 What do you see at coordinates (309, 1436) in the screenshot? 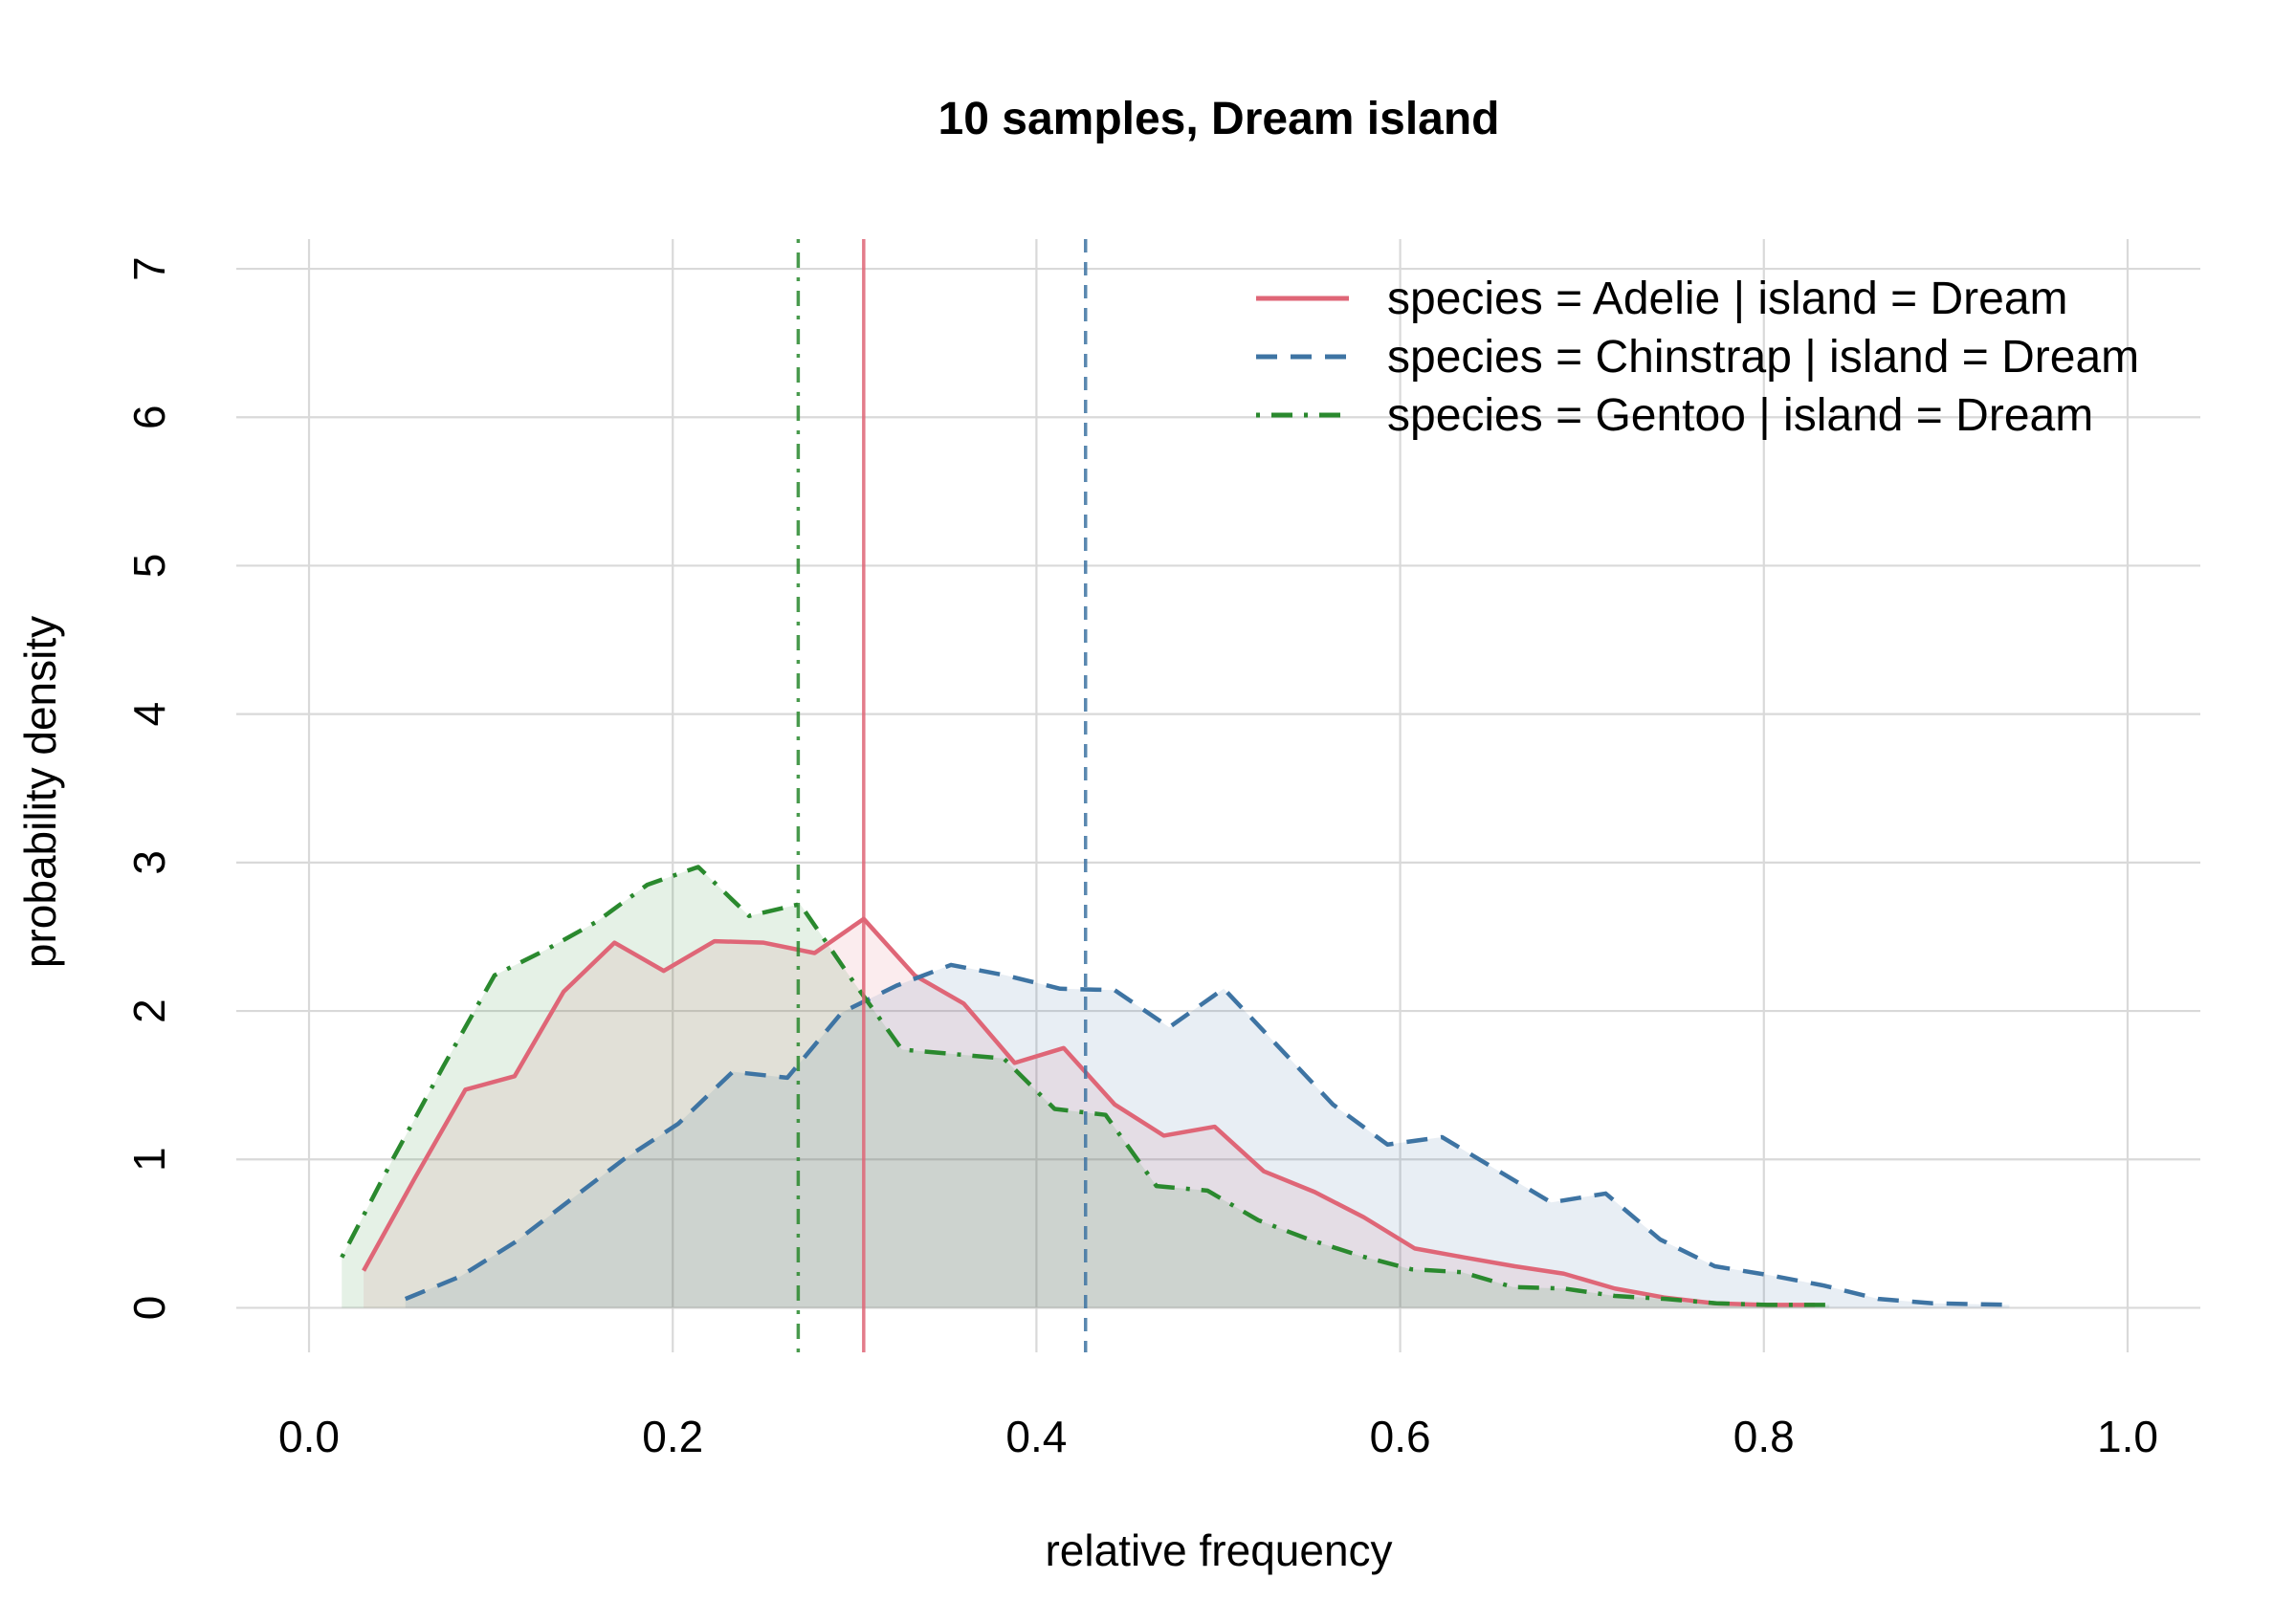
I see `x-tick-label: 0.0` at bounding box center [309, 1436].